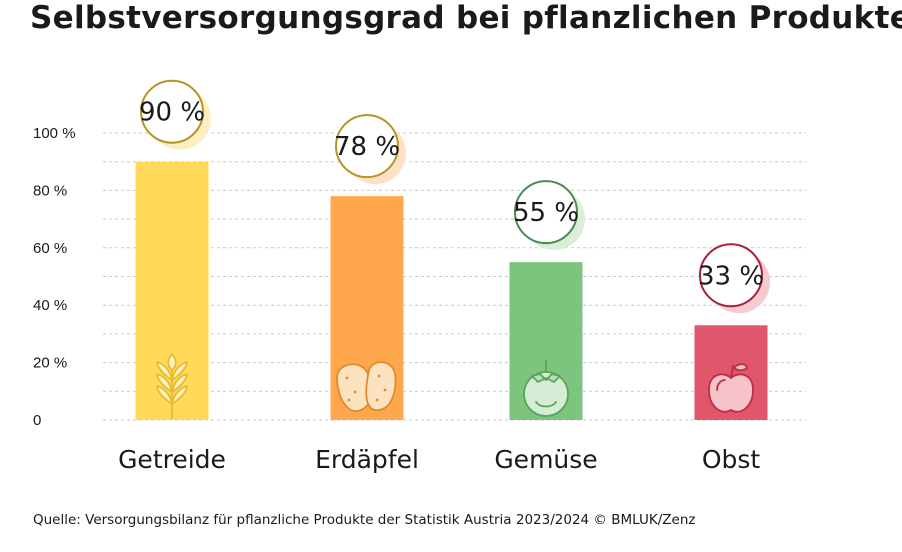 The height and width of the screenshot is (552, 902). I want to click on potato-icon, so click(366, 386).